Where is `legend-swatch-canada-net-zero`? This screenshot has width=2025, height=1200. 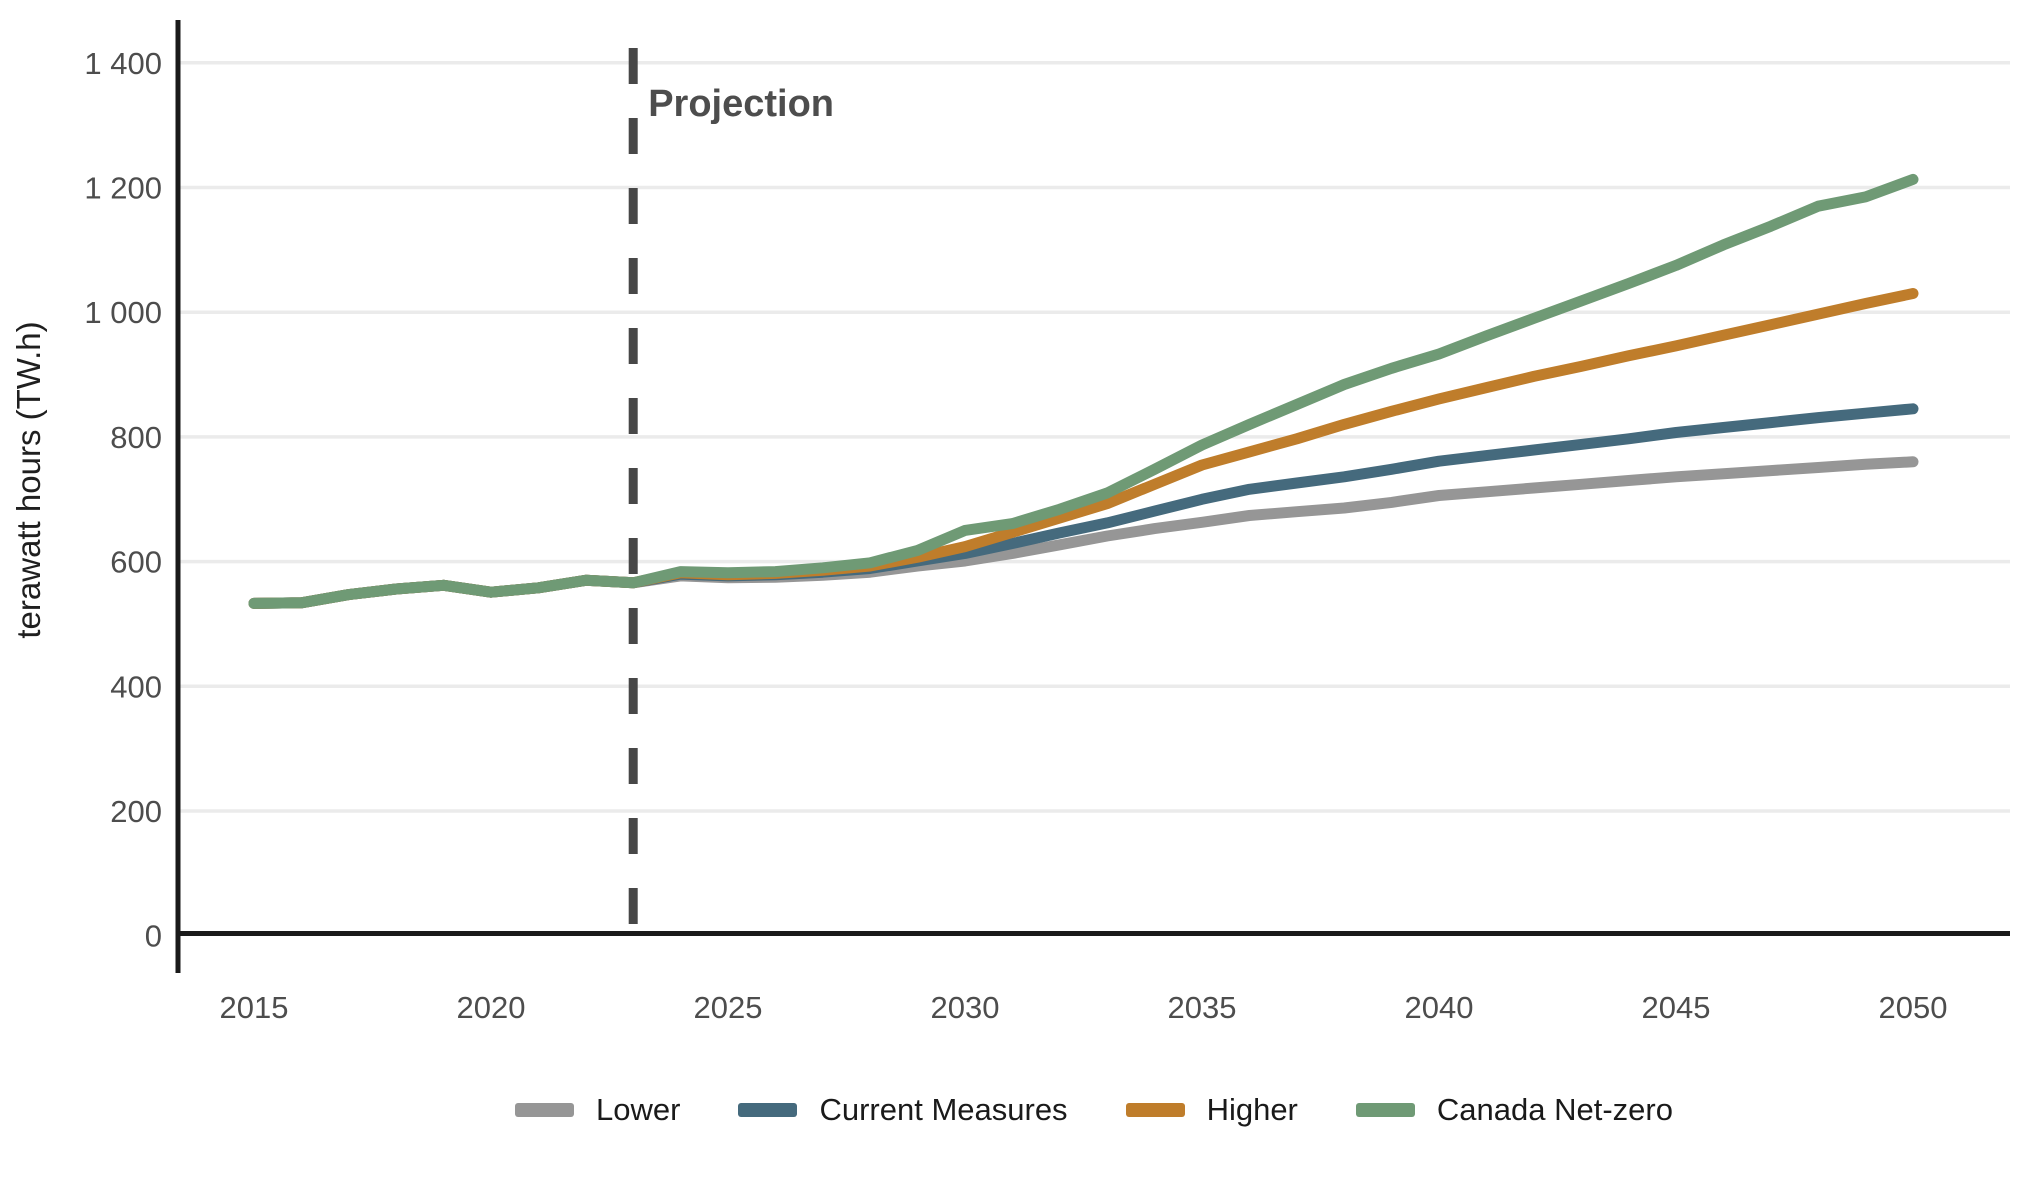
legend-swatch-canada-net-zero is located at coordinates (1385, 1110).